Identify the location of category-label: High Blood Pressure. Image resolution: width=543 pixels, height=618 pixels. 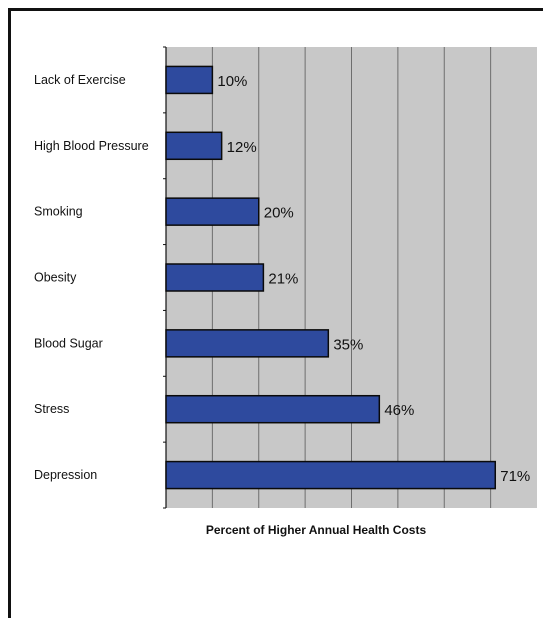
(91, 146).